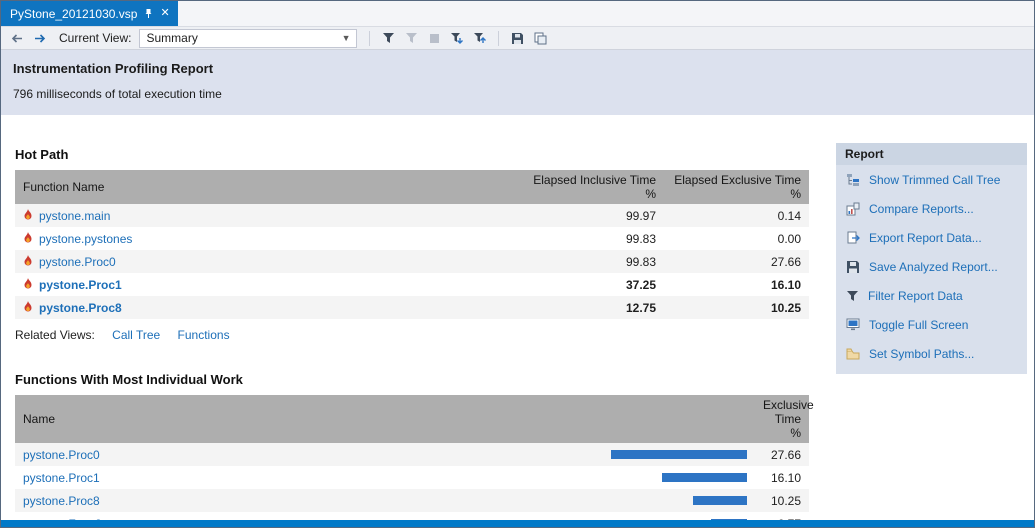  Describe the element at coordinates (412, 284) in the screenshot. I see `hot-path-row: pystone.Proc1 37.25 16.10` at that location.